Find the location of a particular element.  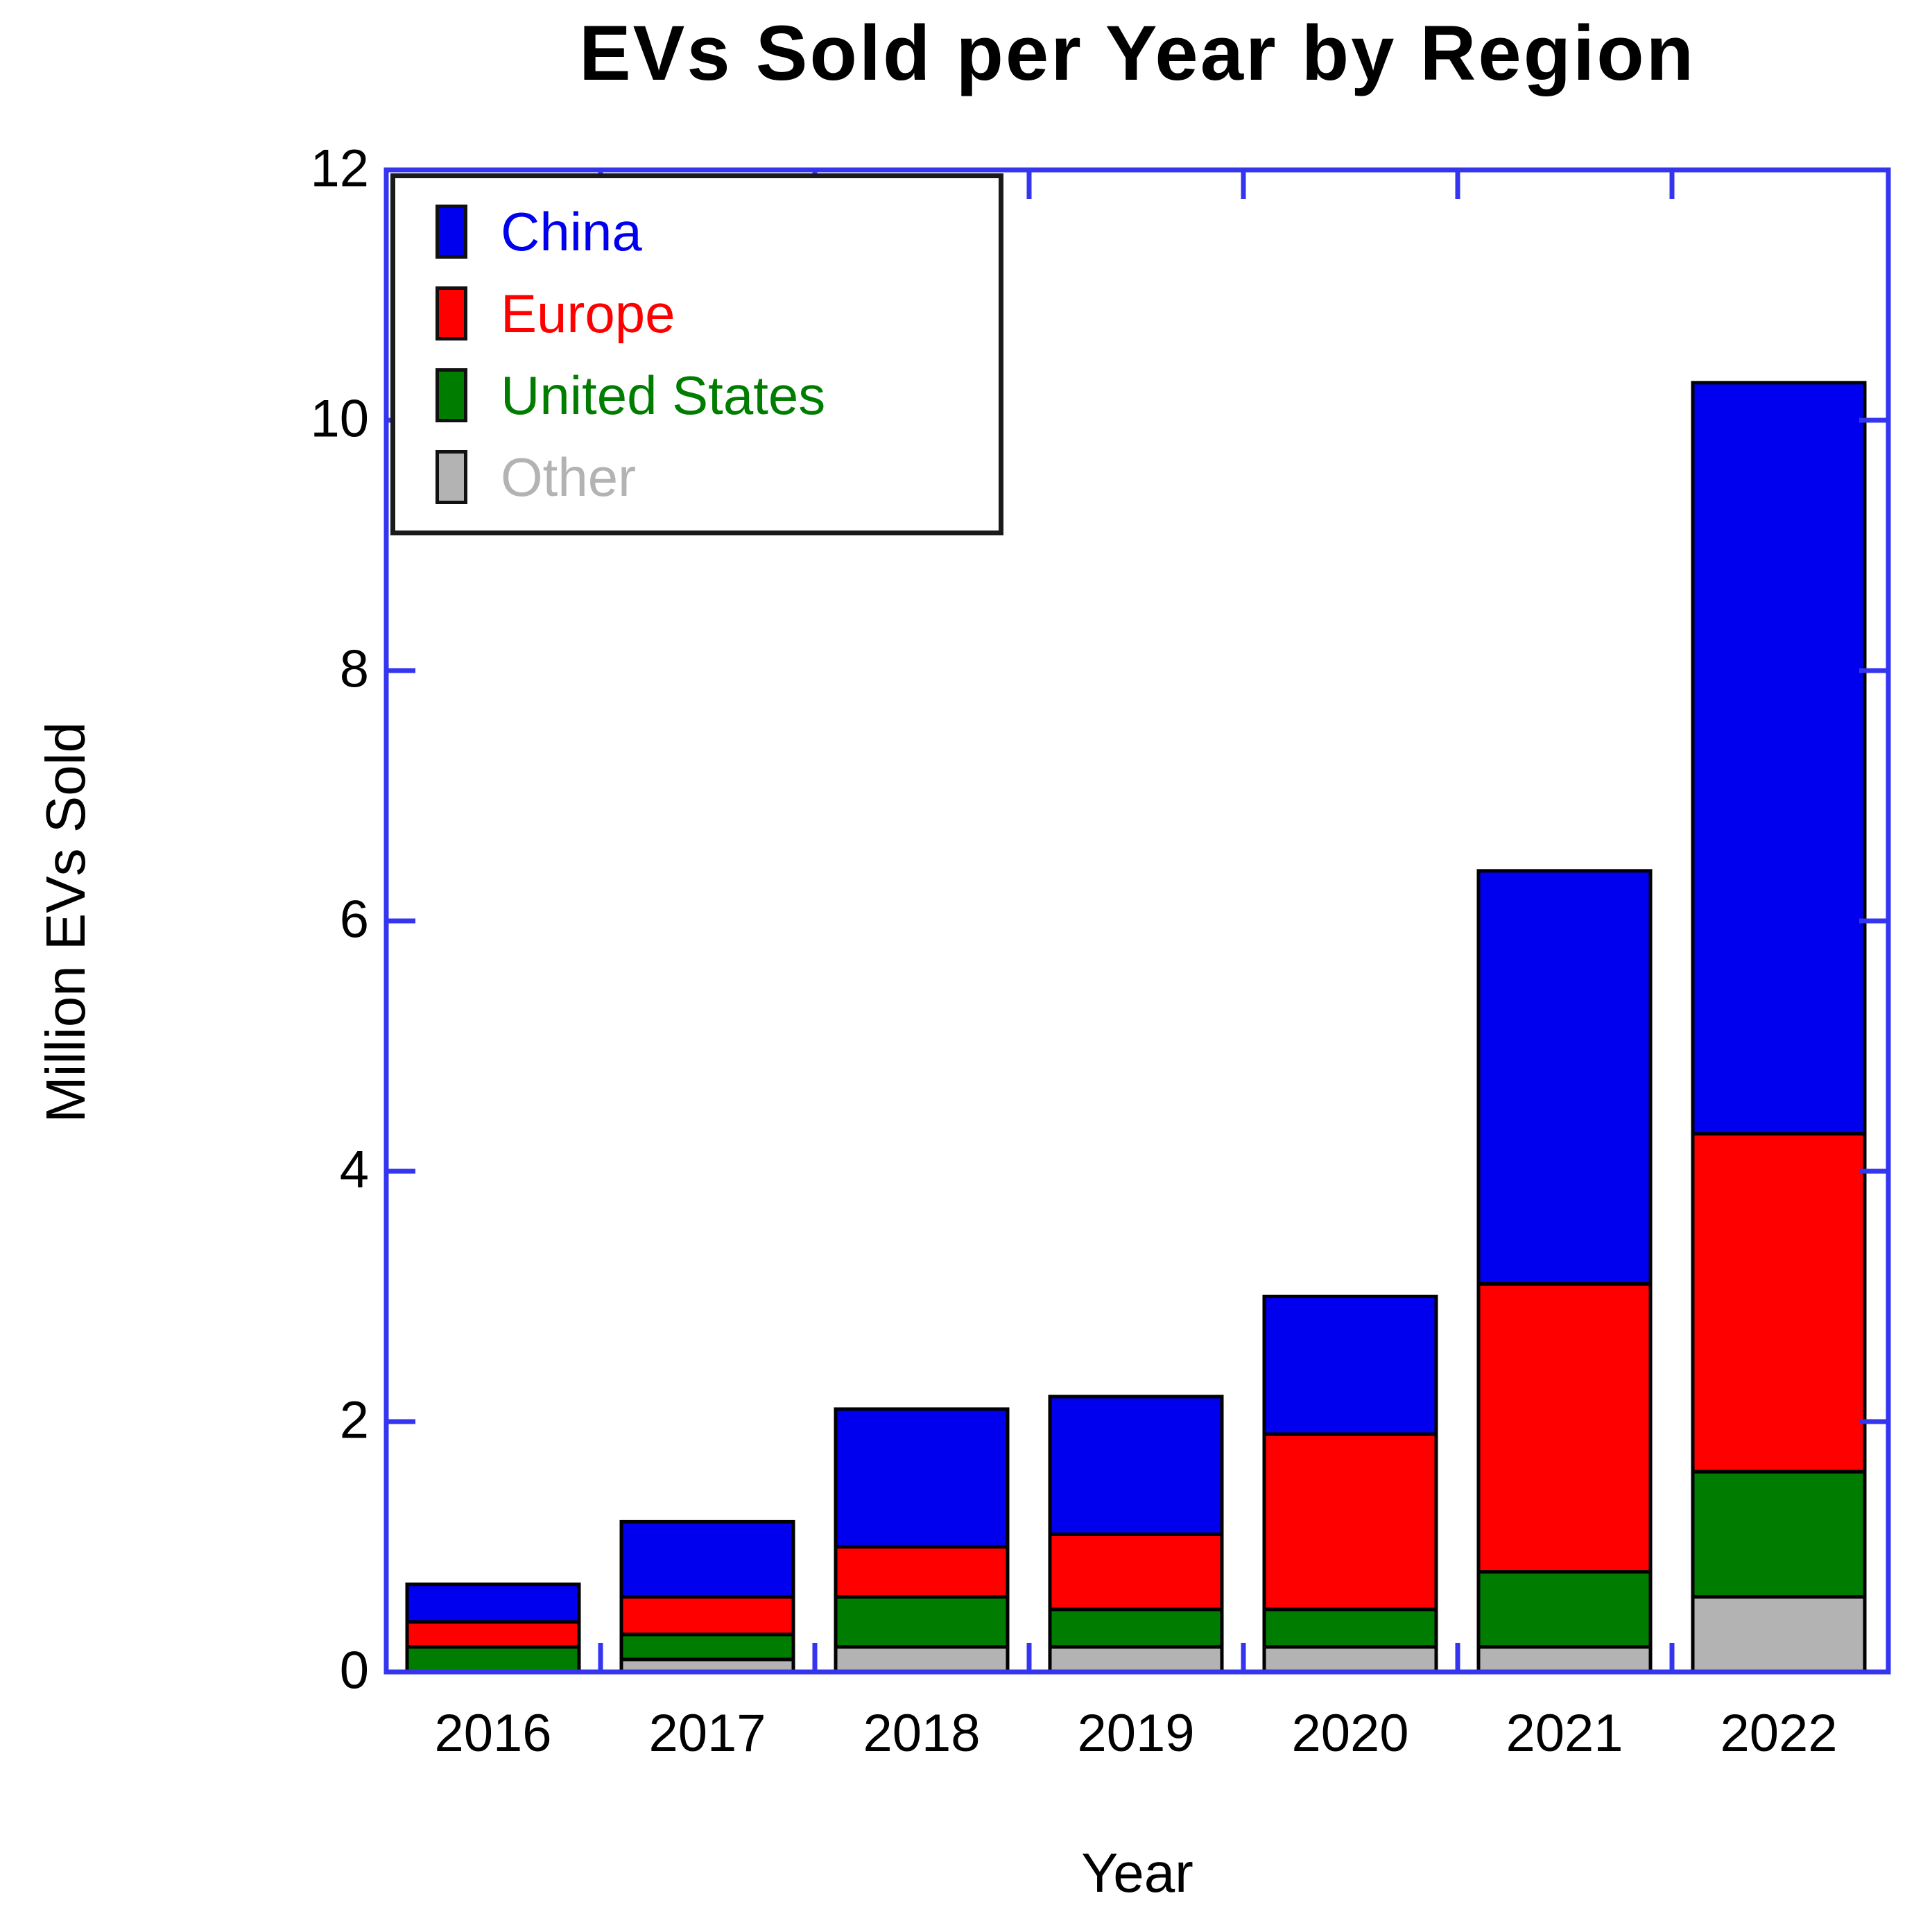

bar-segment-2016-europe is located at coordinates (493, 1634).